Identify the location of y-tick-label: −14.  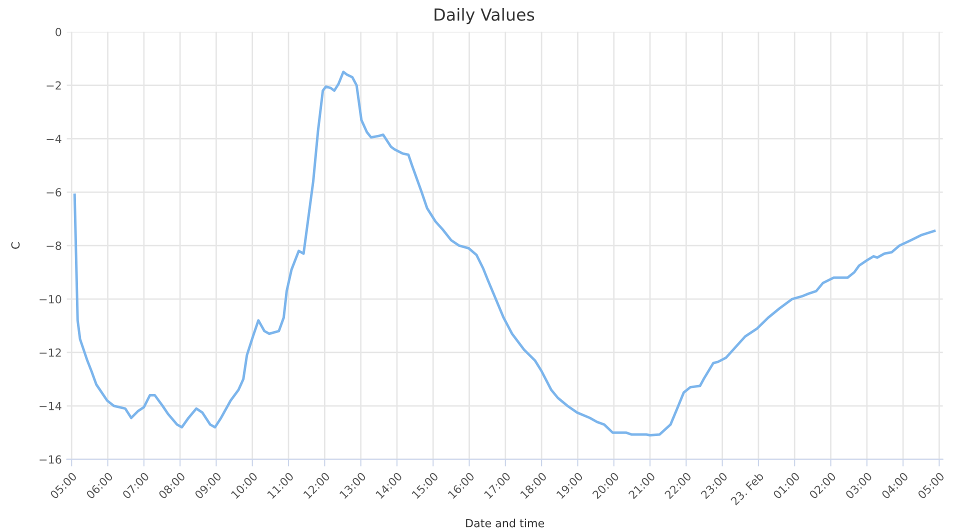
(51, 406).